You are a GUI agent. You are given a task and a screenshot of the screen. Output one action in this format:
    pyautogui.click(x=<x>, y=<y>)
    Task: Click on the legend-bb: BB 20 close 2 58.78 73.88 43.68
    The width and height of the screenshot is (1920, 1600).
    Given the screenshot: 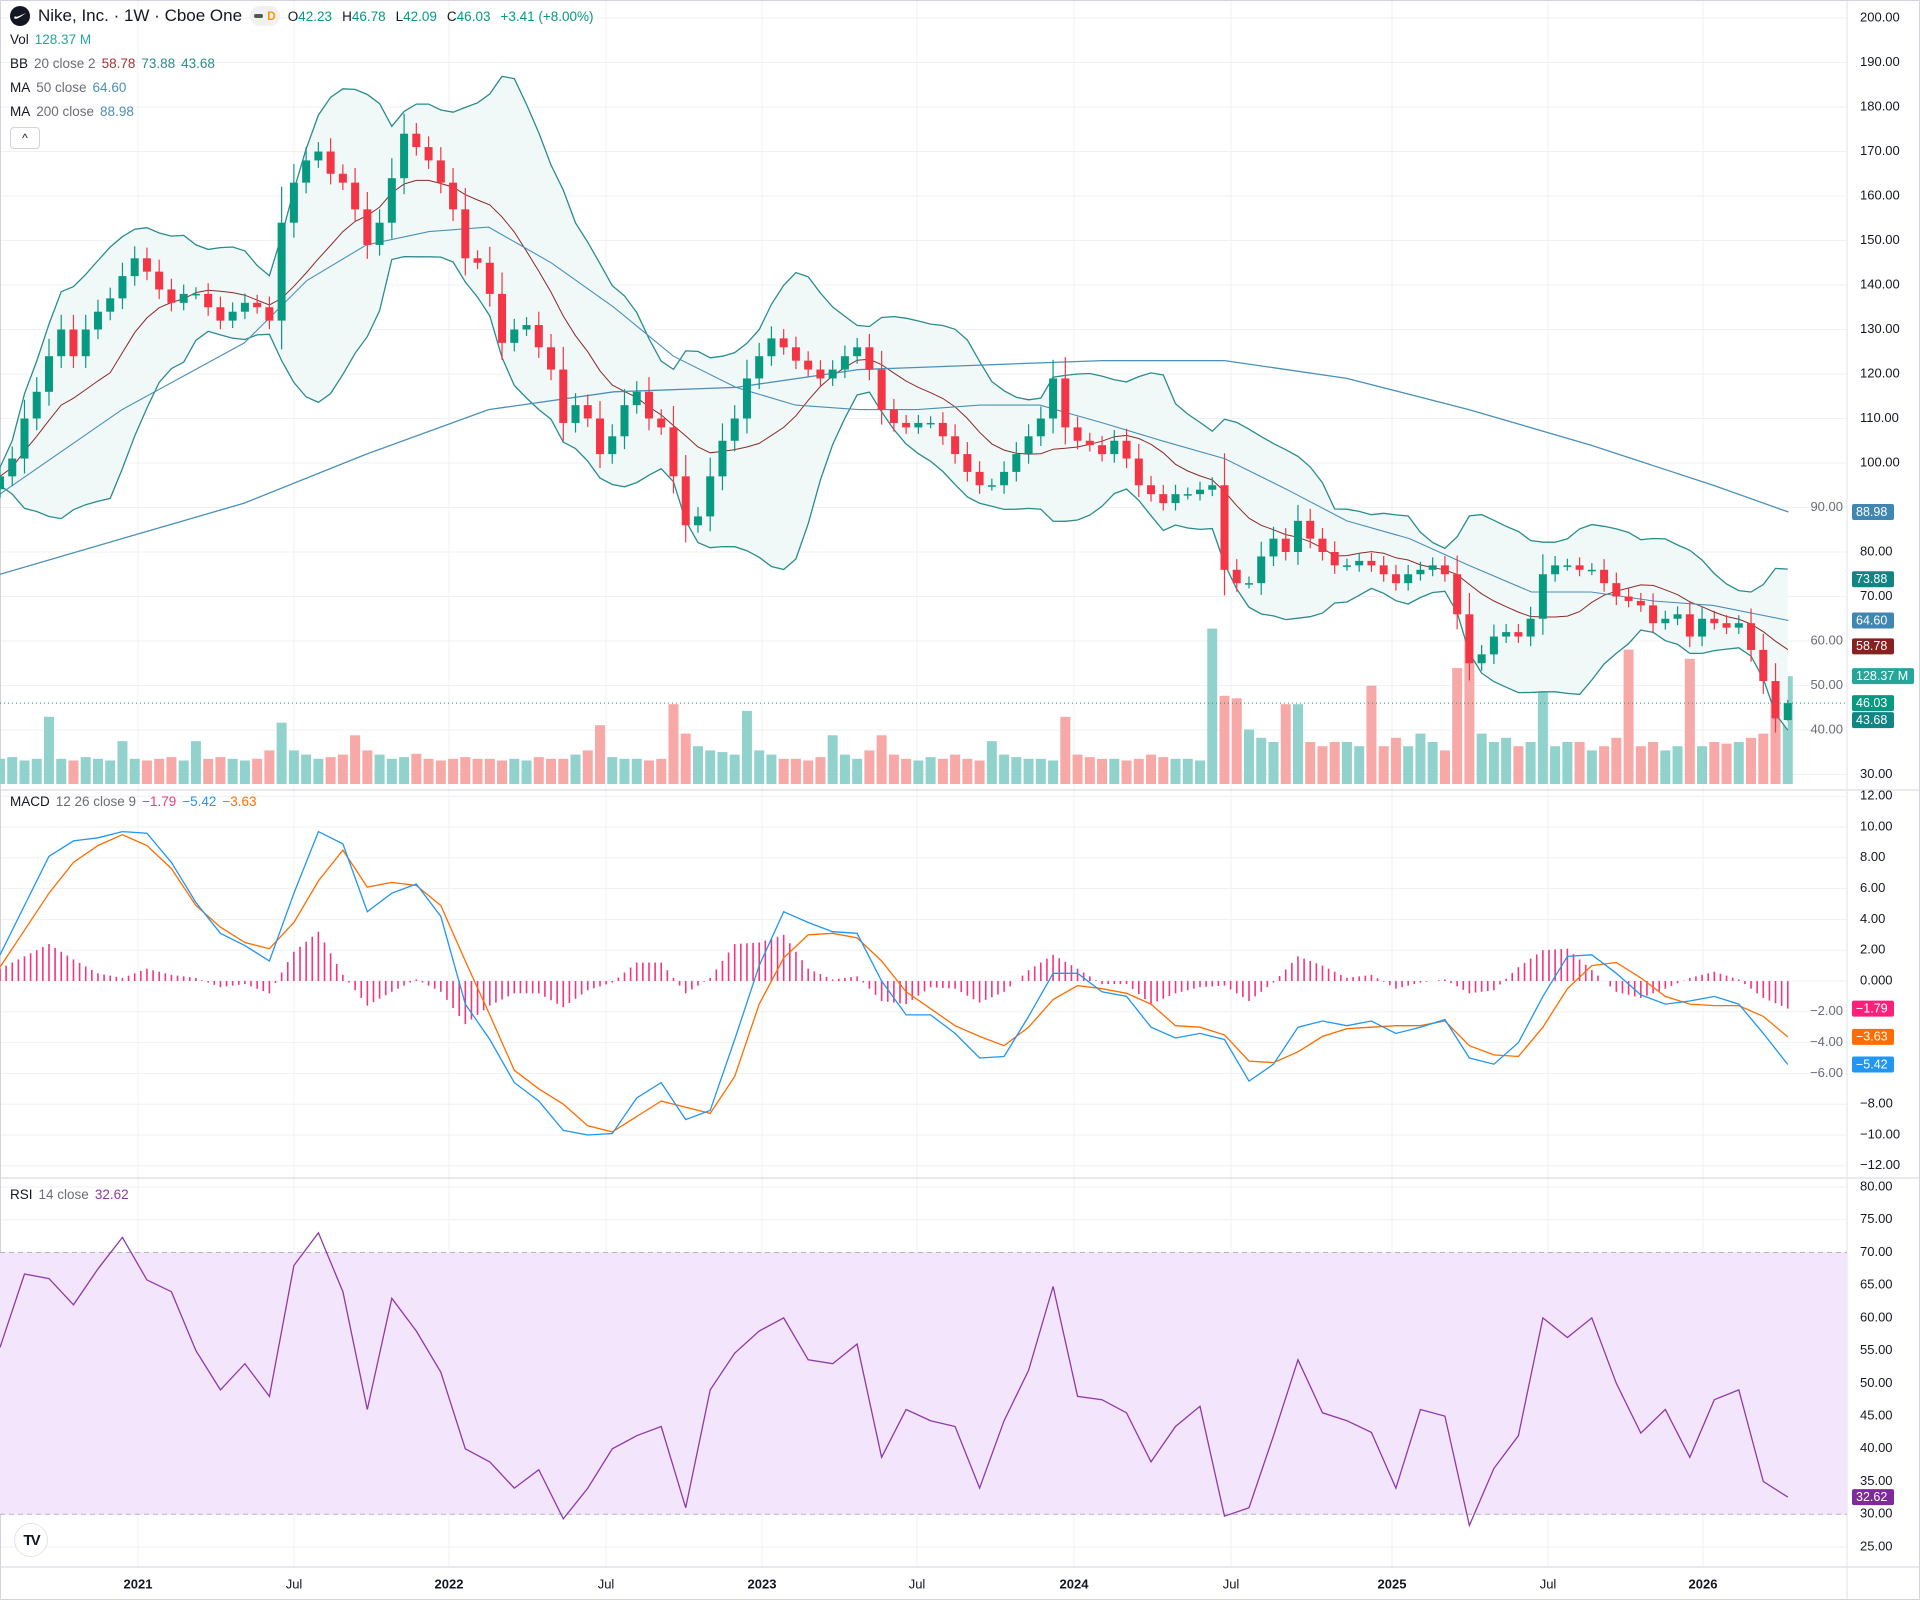 What is the action you would take?
    pyautogui.click(x=112, y=63)
    